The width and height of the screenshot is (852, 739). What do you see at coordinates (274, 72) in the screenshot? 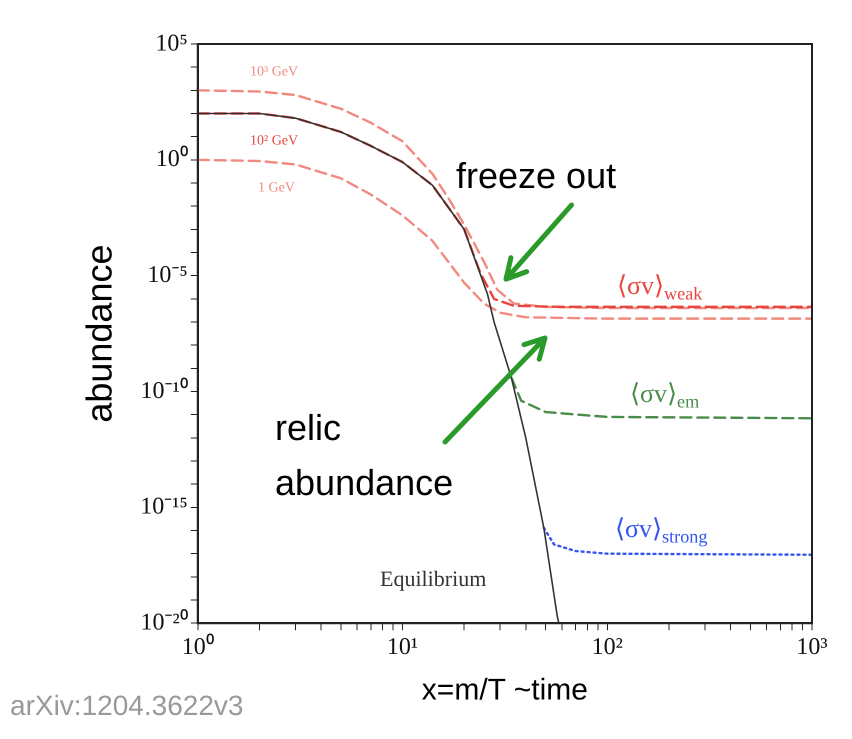
I see `series-label: 10³ GeV` at bounding box center [274, 72].